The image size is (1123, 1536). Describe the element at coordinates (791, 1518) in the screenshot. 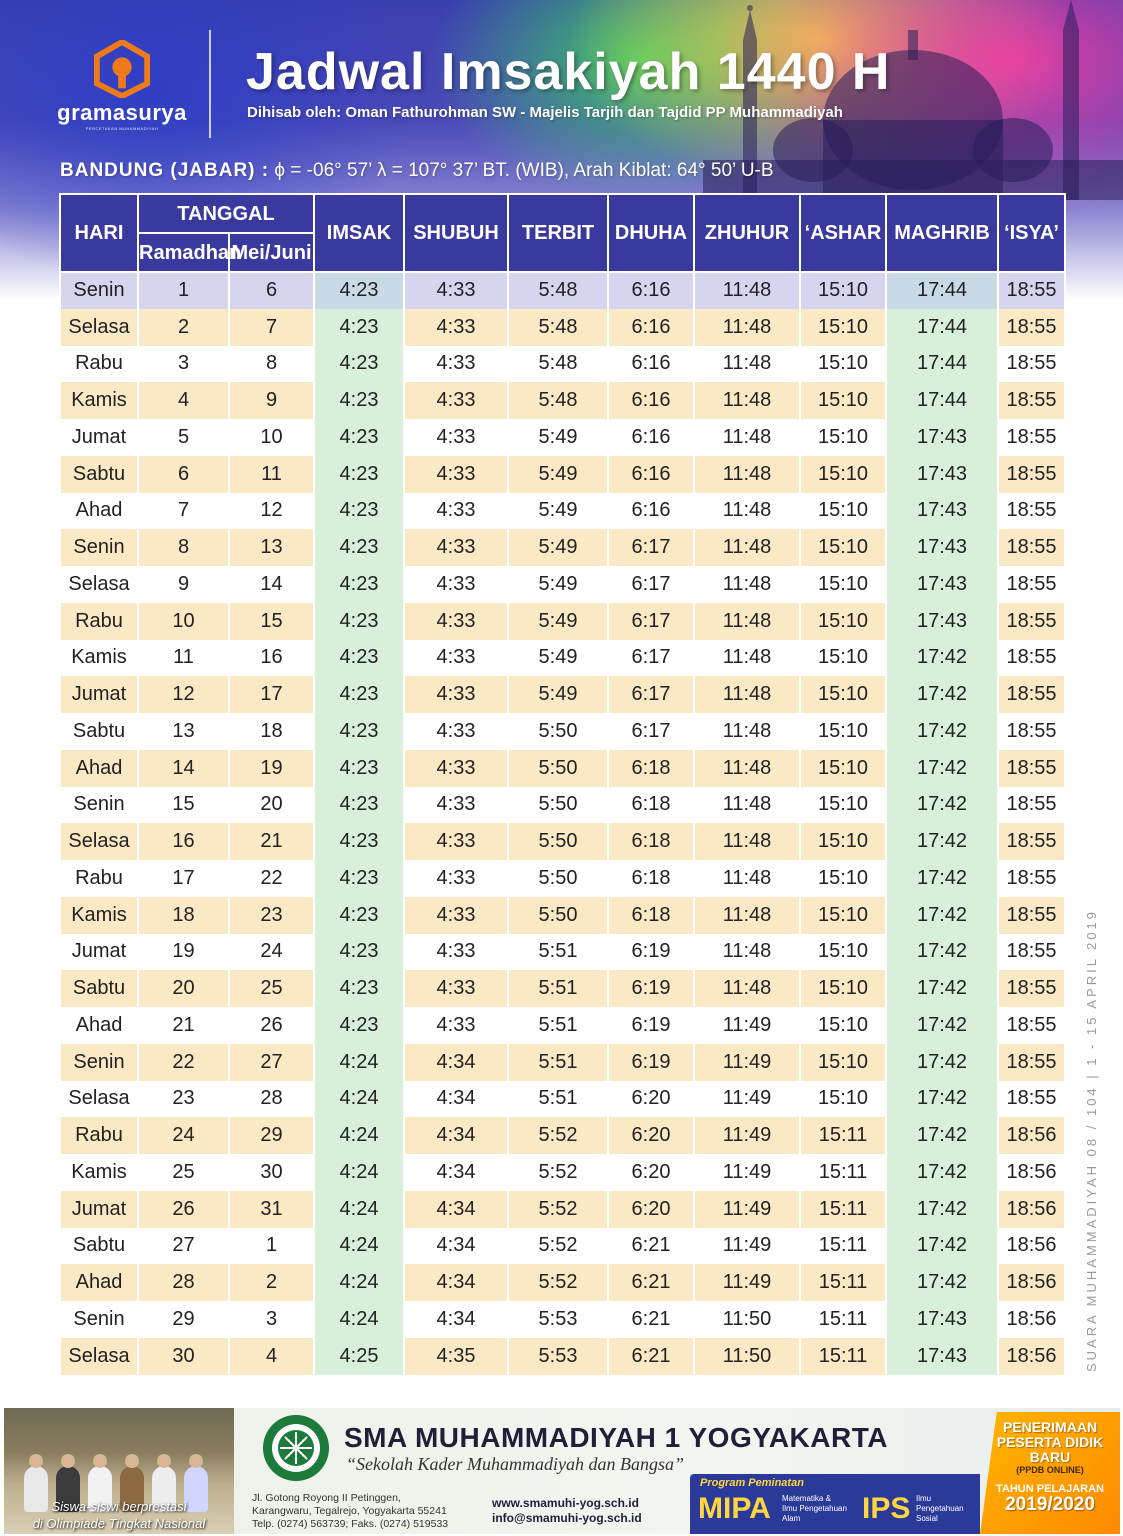

I see `mipa-desc-3: Alam` at that location.